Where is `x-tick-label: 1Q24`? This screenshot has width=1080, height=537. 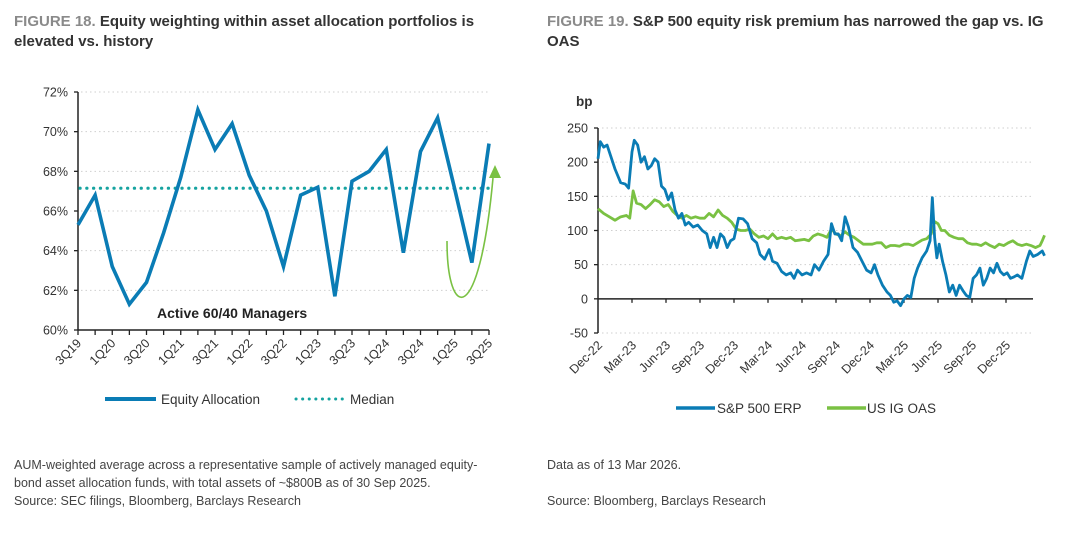
x-tick-label: 1Q24 is located at coordinates (377, 352).